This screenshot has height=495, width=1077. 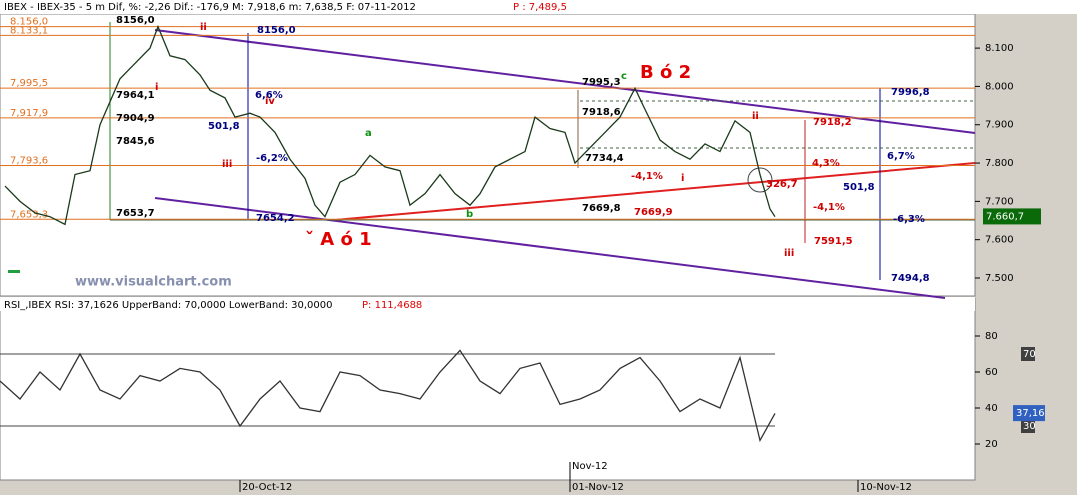 What do you see at coordinates (999, 125) in the screenshot?
I see `y-tick-label: 7.900` at bounding box center [999, 125].